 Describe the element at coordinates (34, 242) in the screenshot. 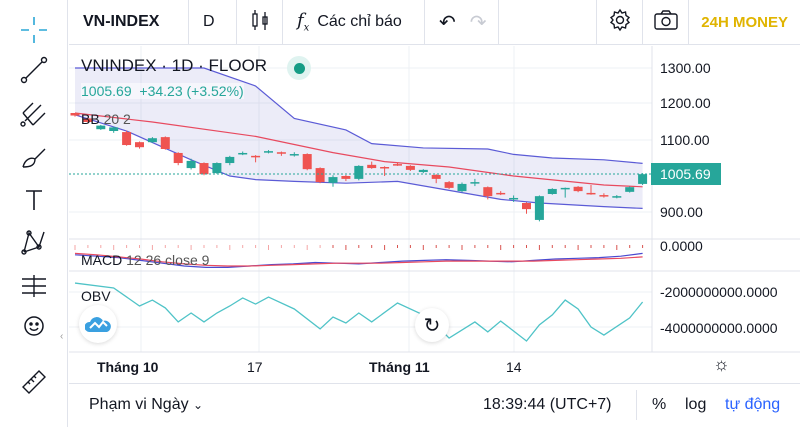

I see `pattern-icon` at that location.